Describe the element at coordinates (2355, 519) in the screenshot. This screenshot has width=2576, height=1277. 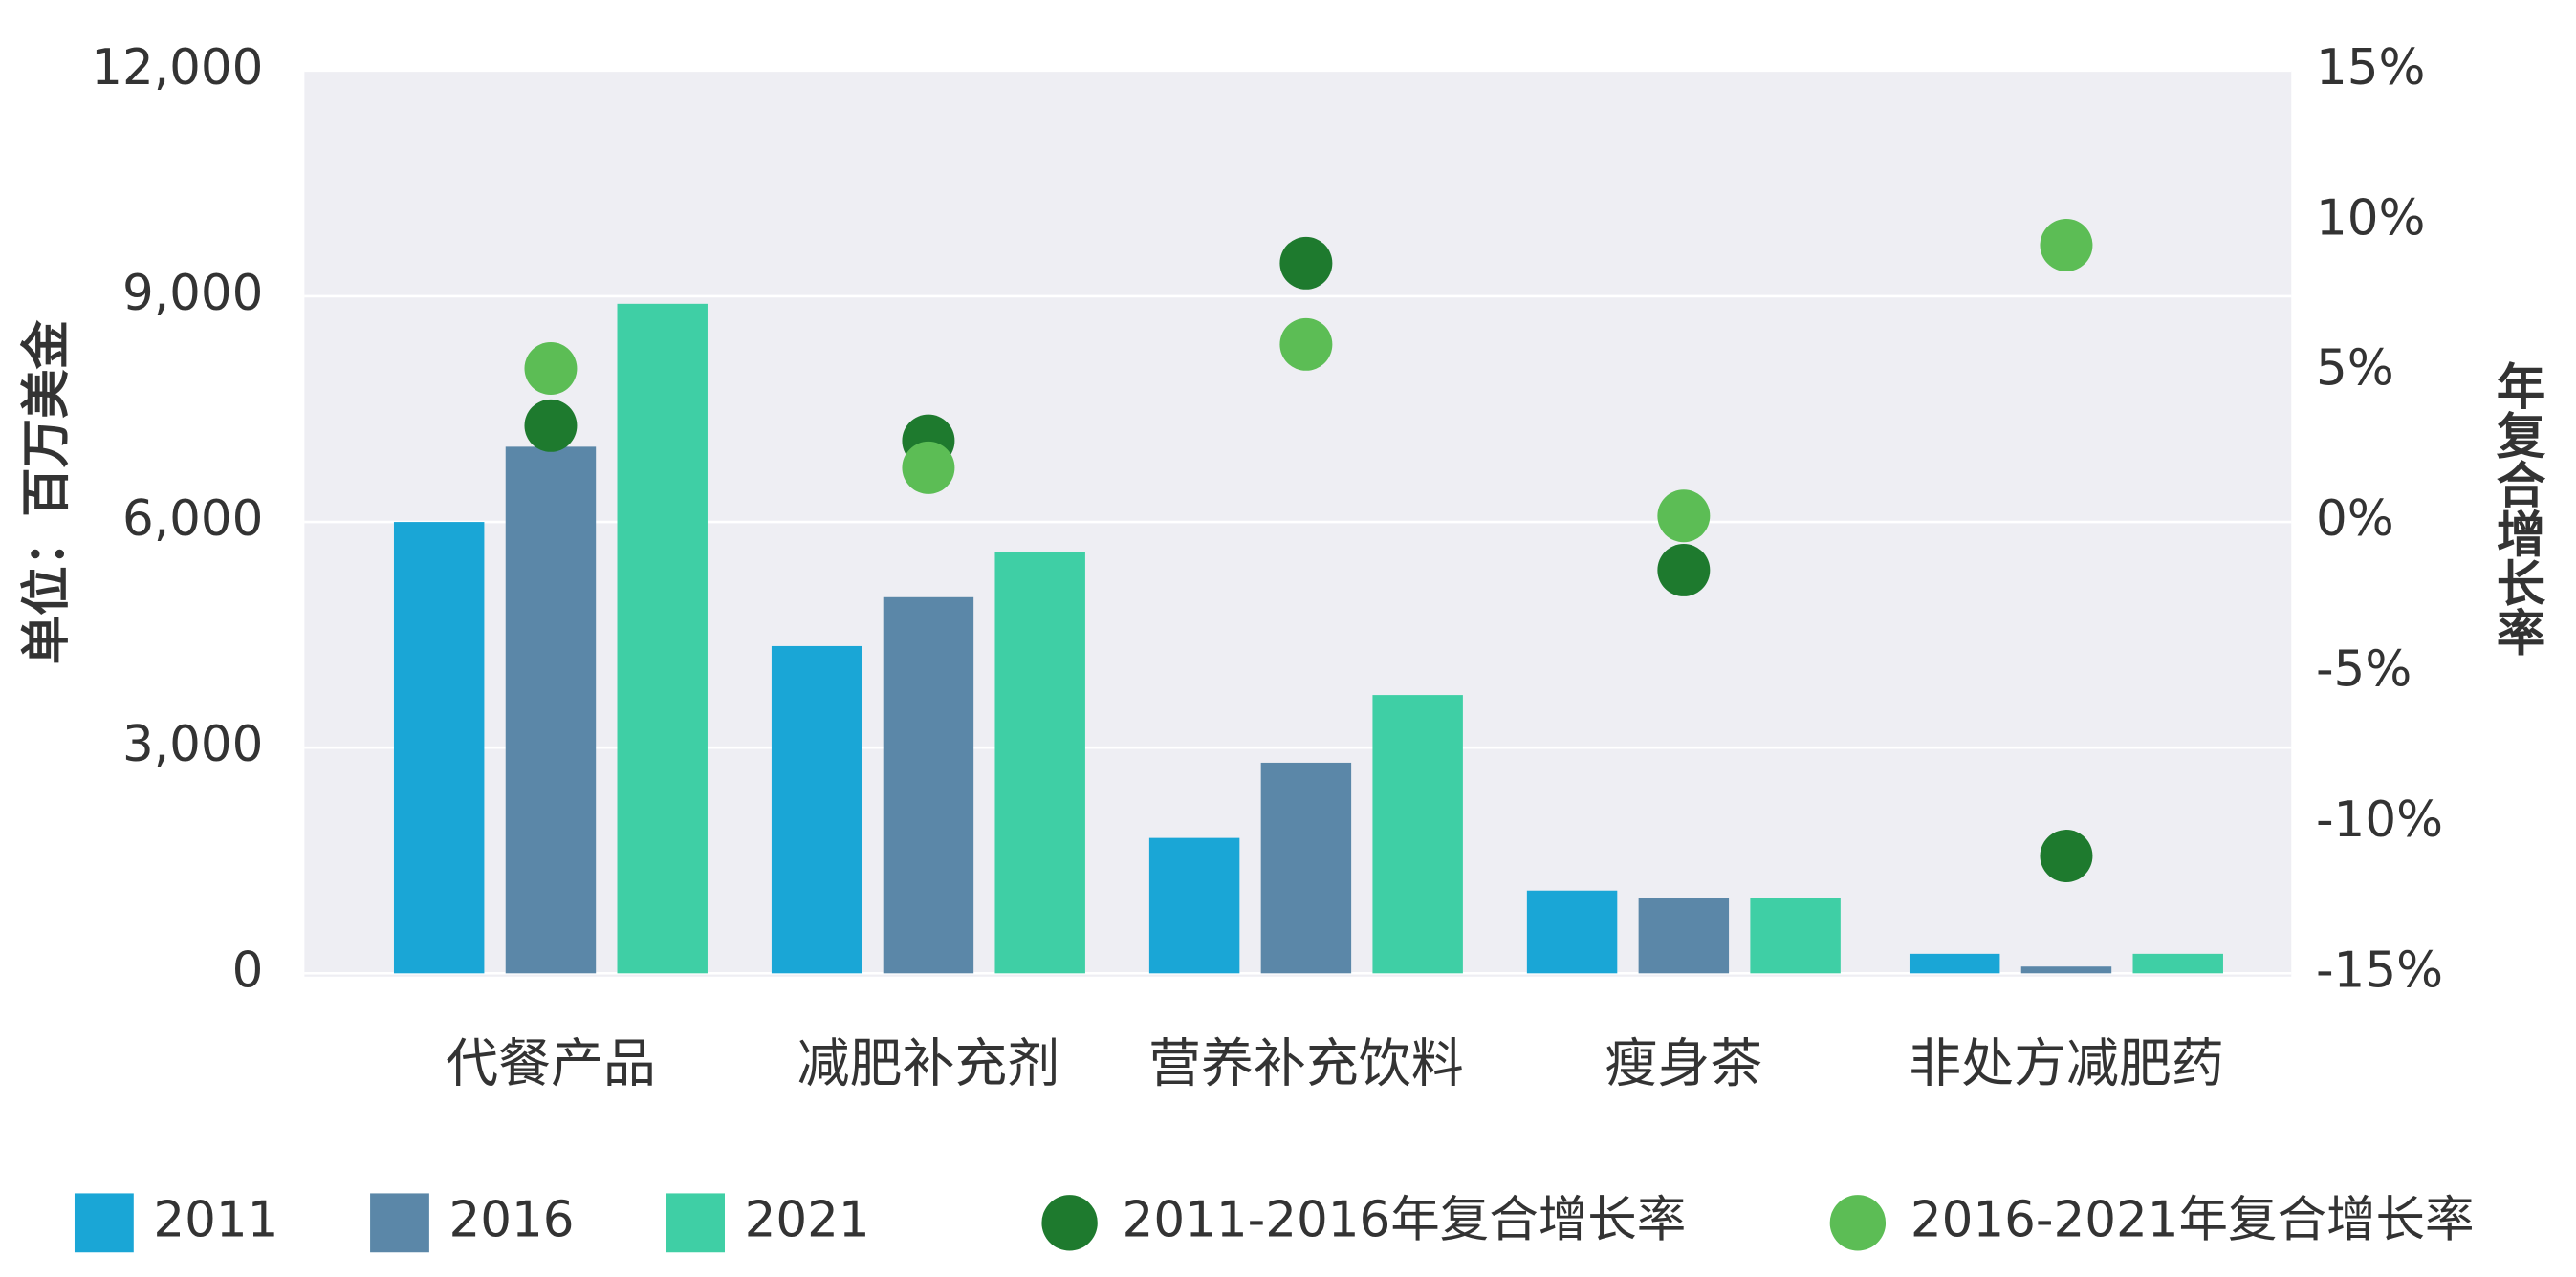
I see `y2-tick-label: 0%` at that location.